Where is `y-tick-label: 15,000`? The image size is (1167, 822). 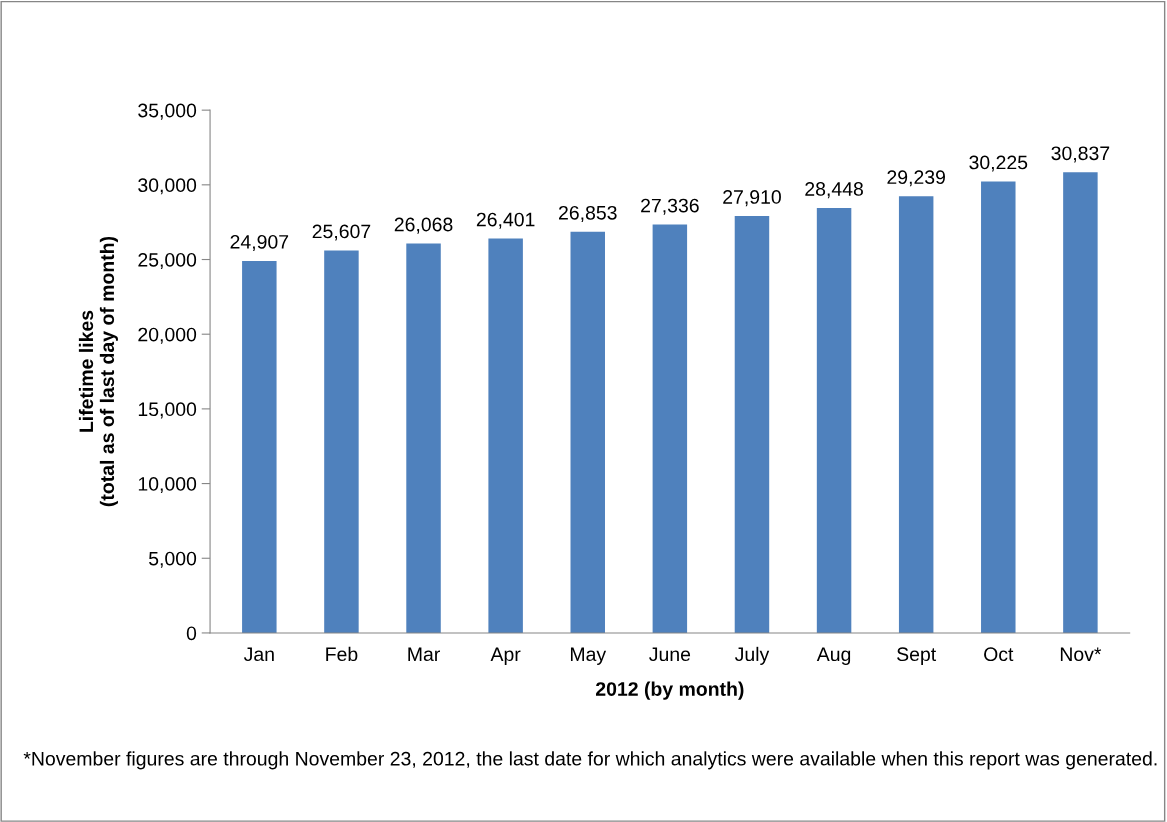 y-tick-label: 15,000 is located at coordinates (167, 410).